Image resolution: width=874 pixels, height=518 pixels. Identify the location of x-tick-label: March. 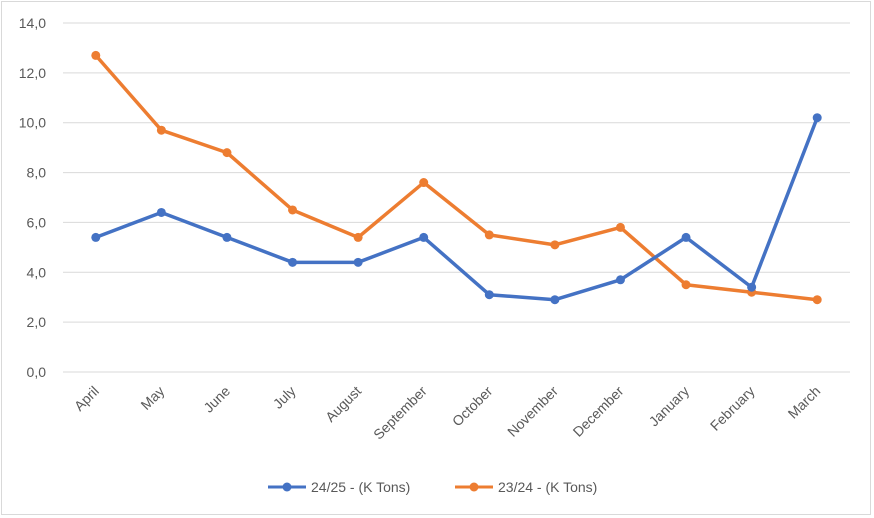
(804, 402).